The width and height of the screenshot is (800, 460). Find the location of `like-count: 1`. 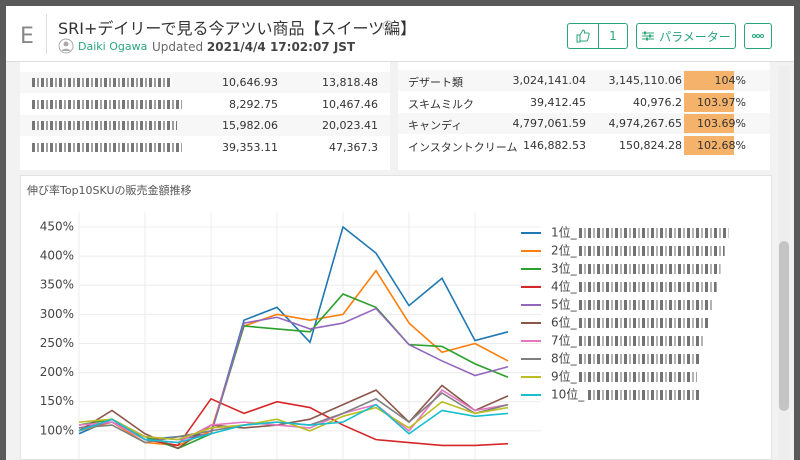

like-count: 1 is located at coordinates (613, 36).